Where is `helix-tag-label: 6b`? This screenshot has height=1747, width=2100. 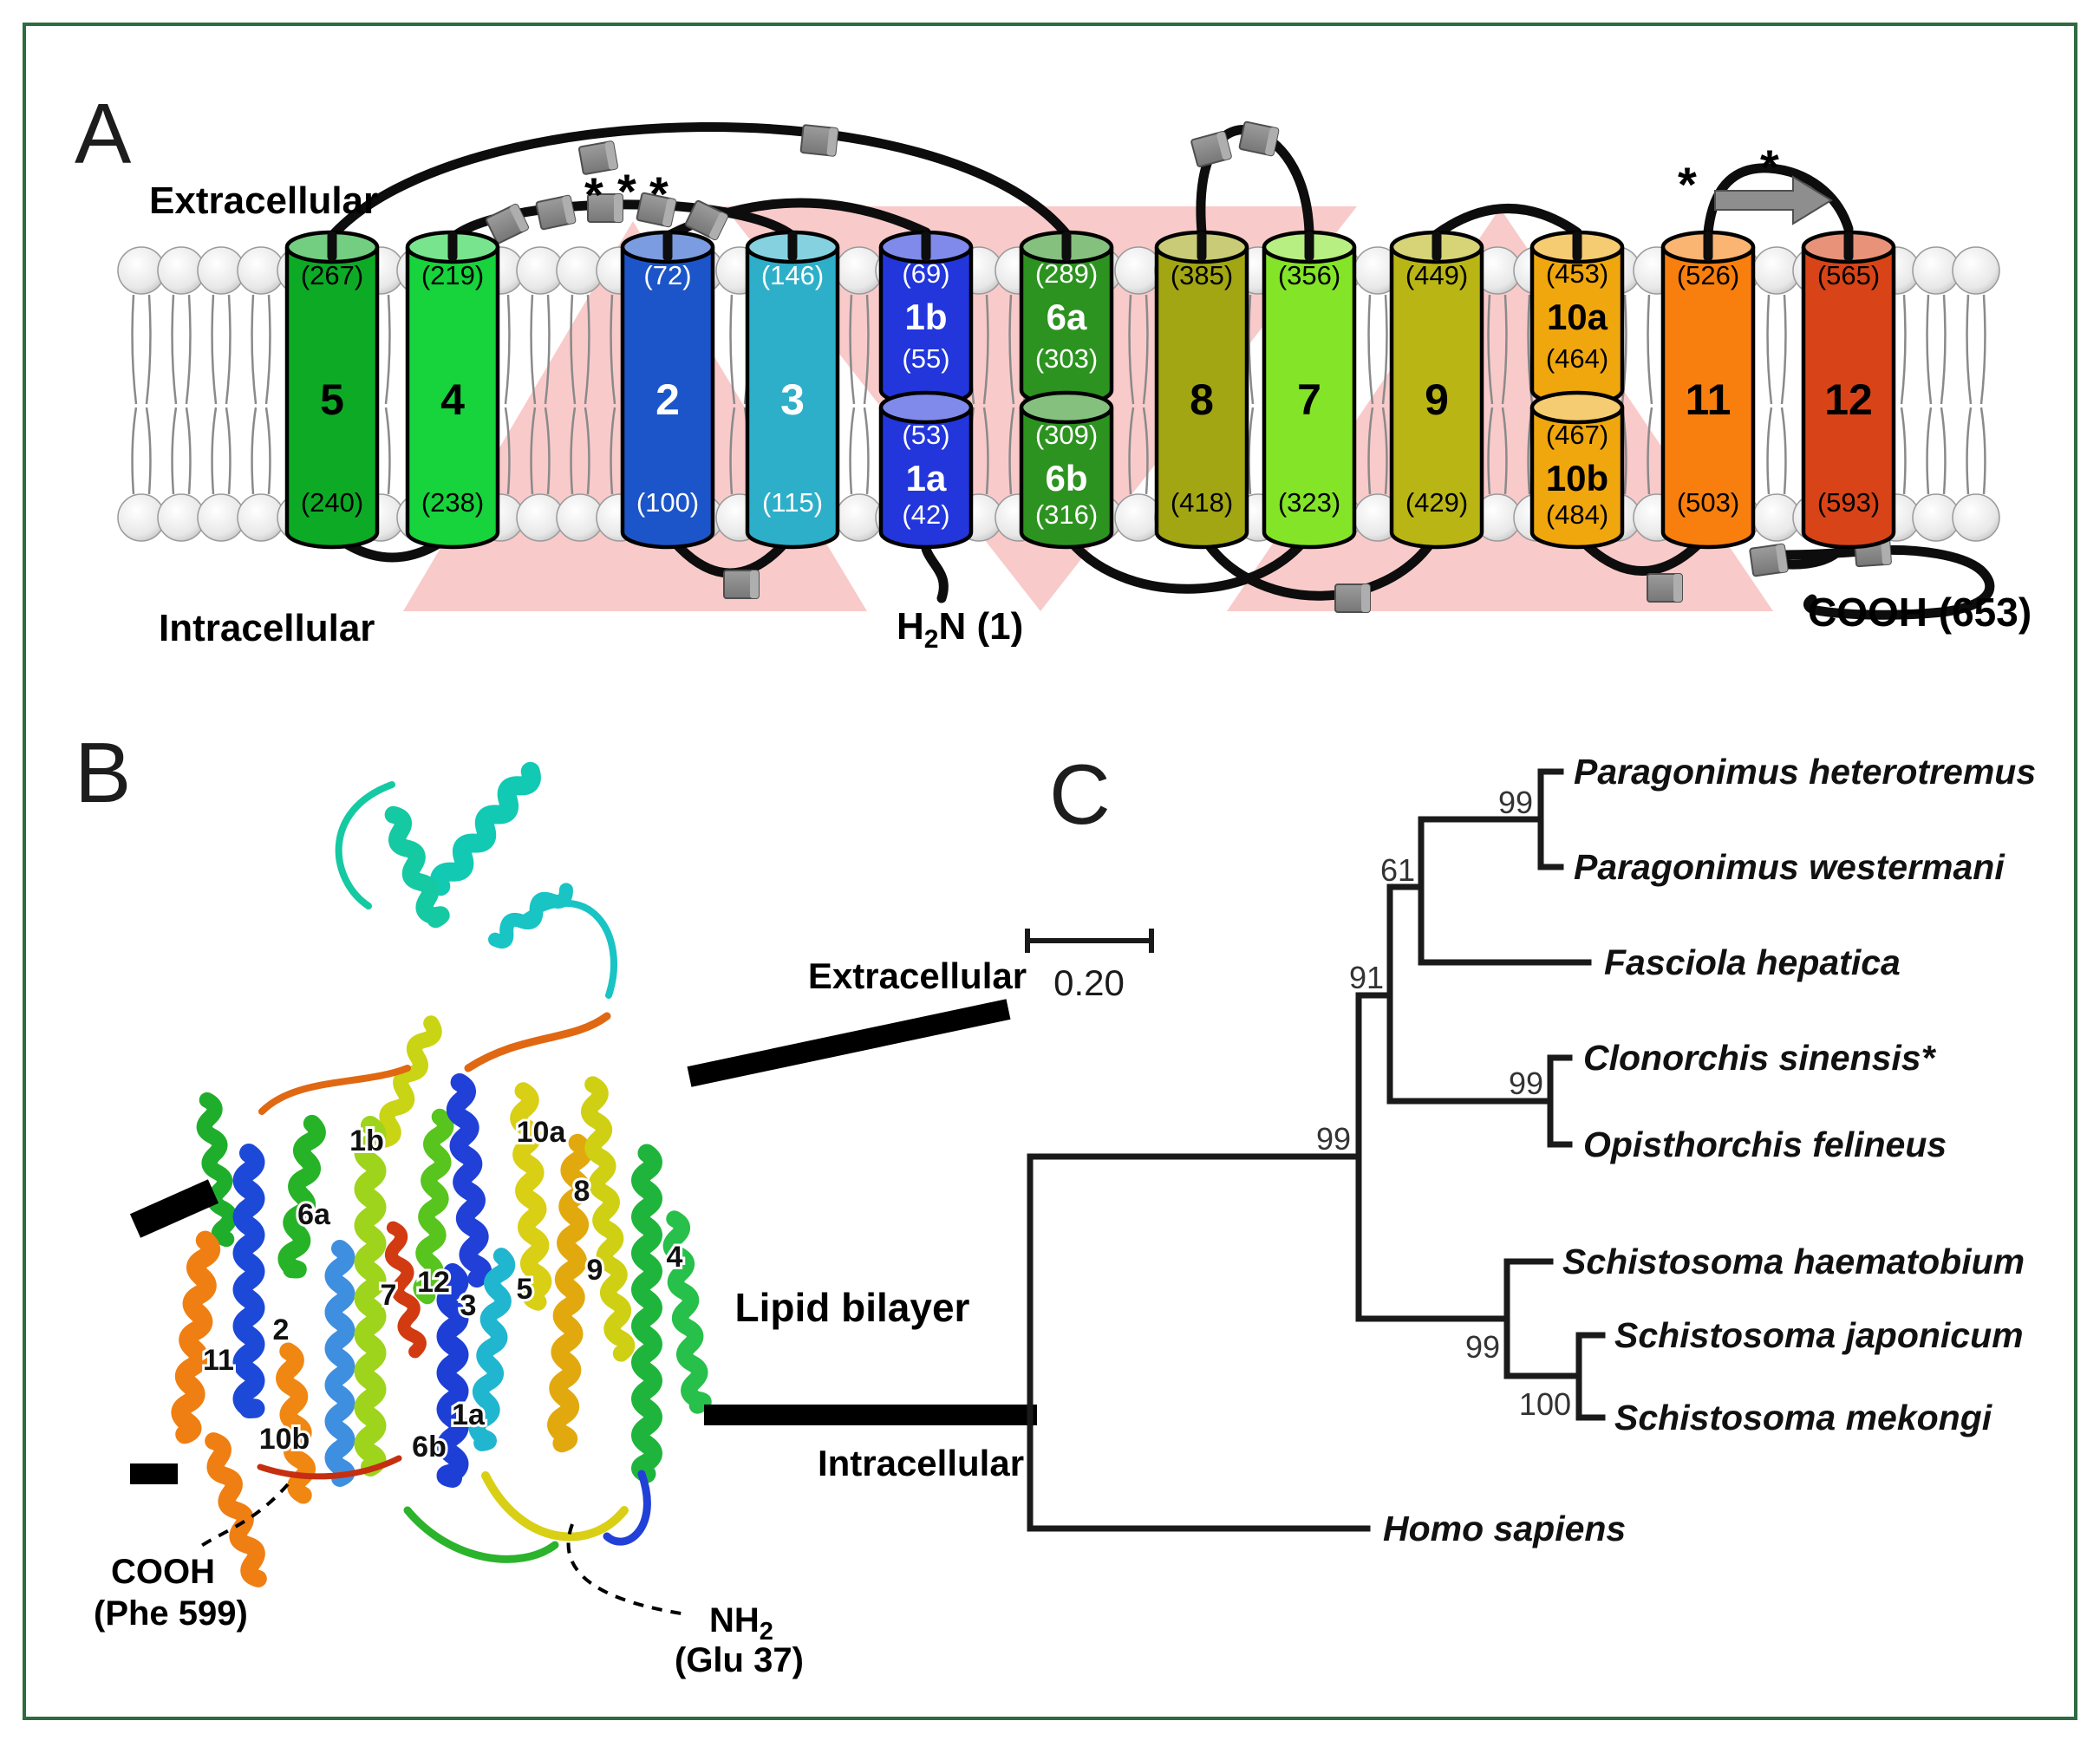
helix-tag-label: 6b is located at coordinates (429, 1447).